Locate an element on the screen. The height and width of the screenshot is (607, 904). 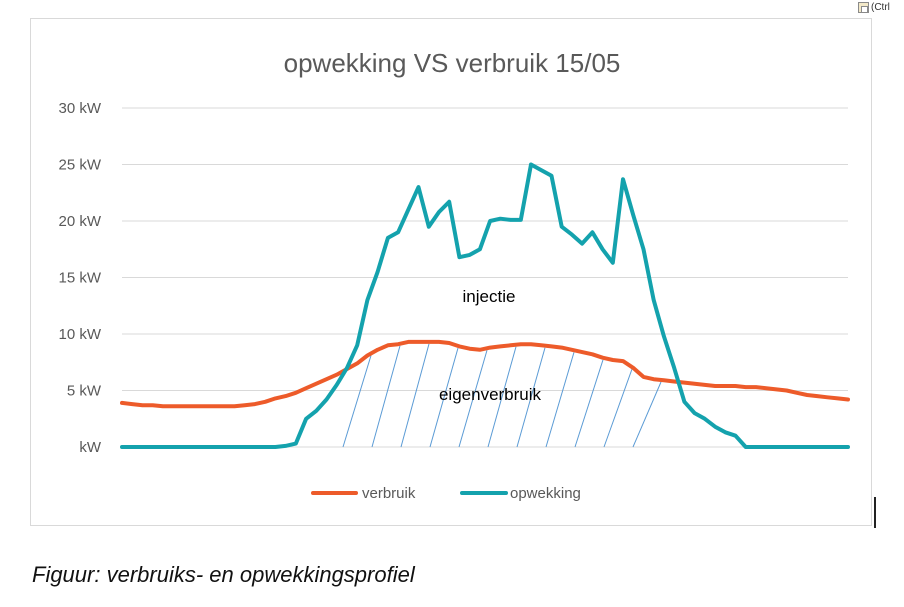
text-cursor is located at coordinates (875, 512).